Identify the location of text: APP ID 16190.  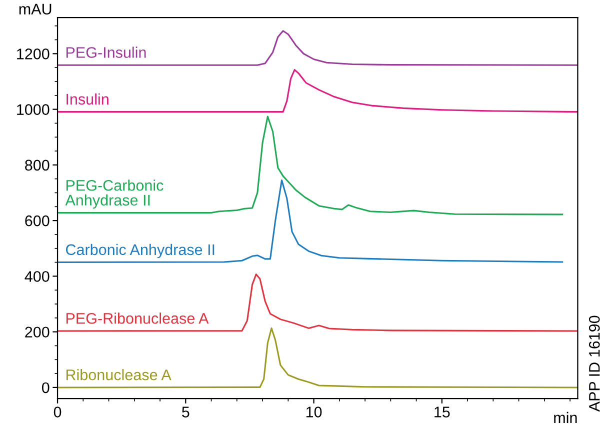
(594, 364).